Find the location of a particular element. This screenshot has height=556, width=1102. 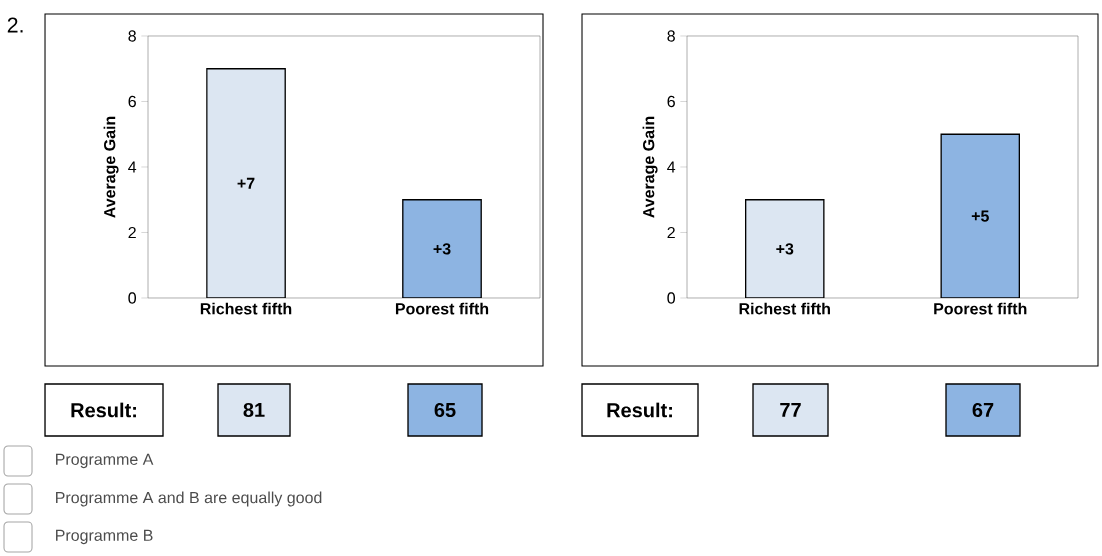

text: Programme B is located at coordinates (104, 537).